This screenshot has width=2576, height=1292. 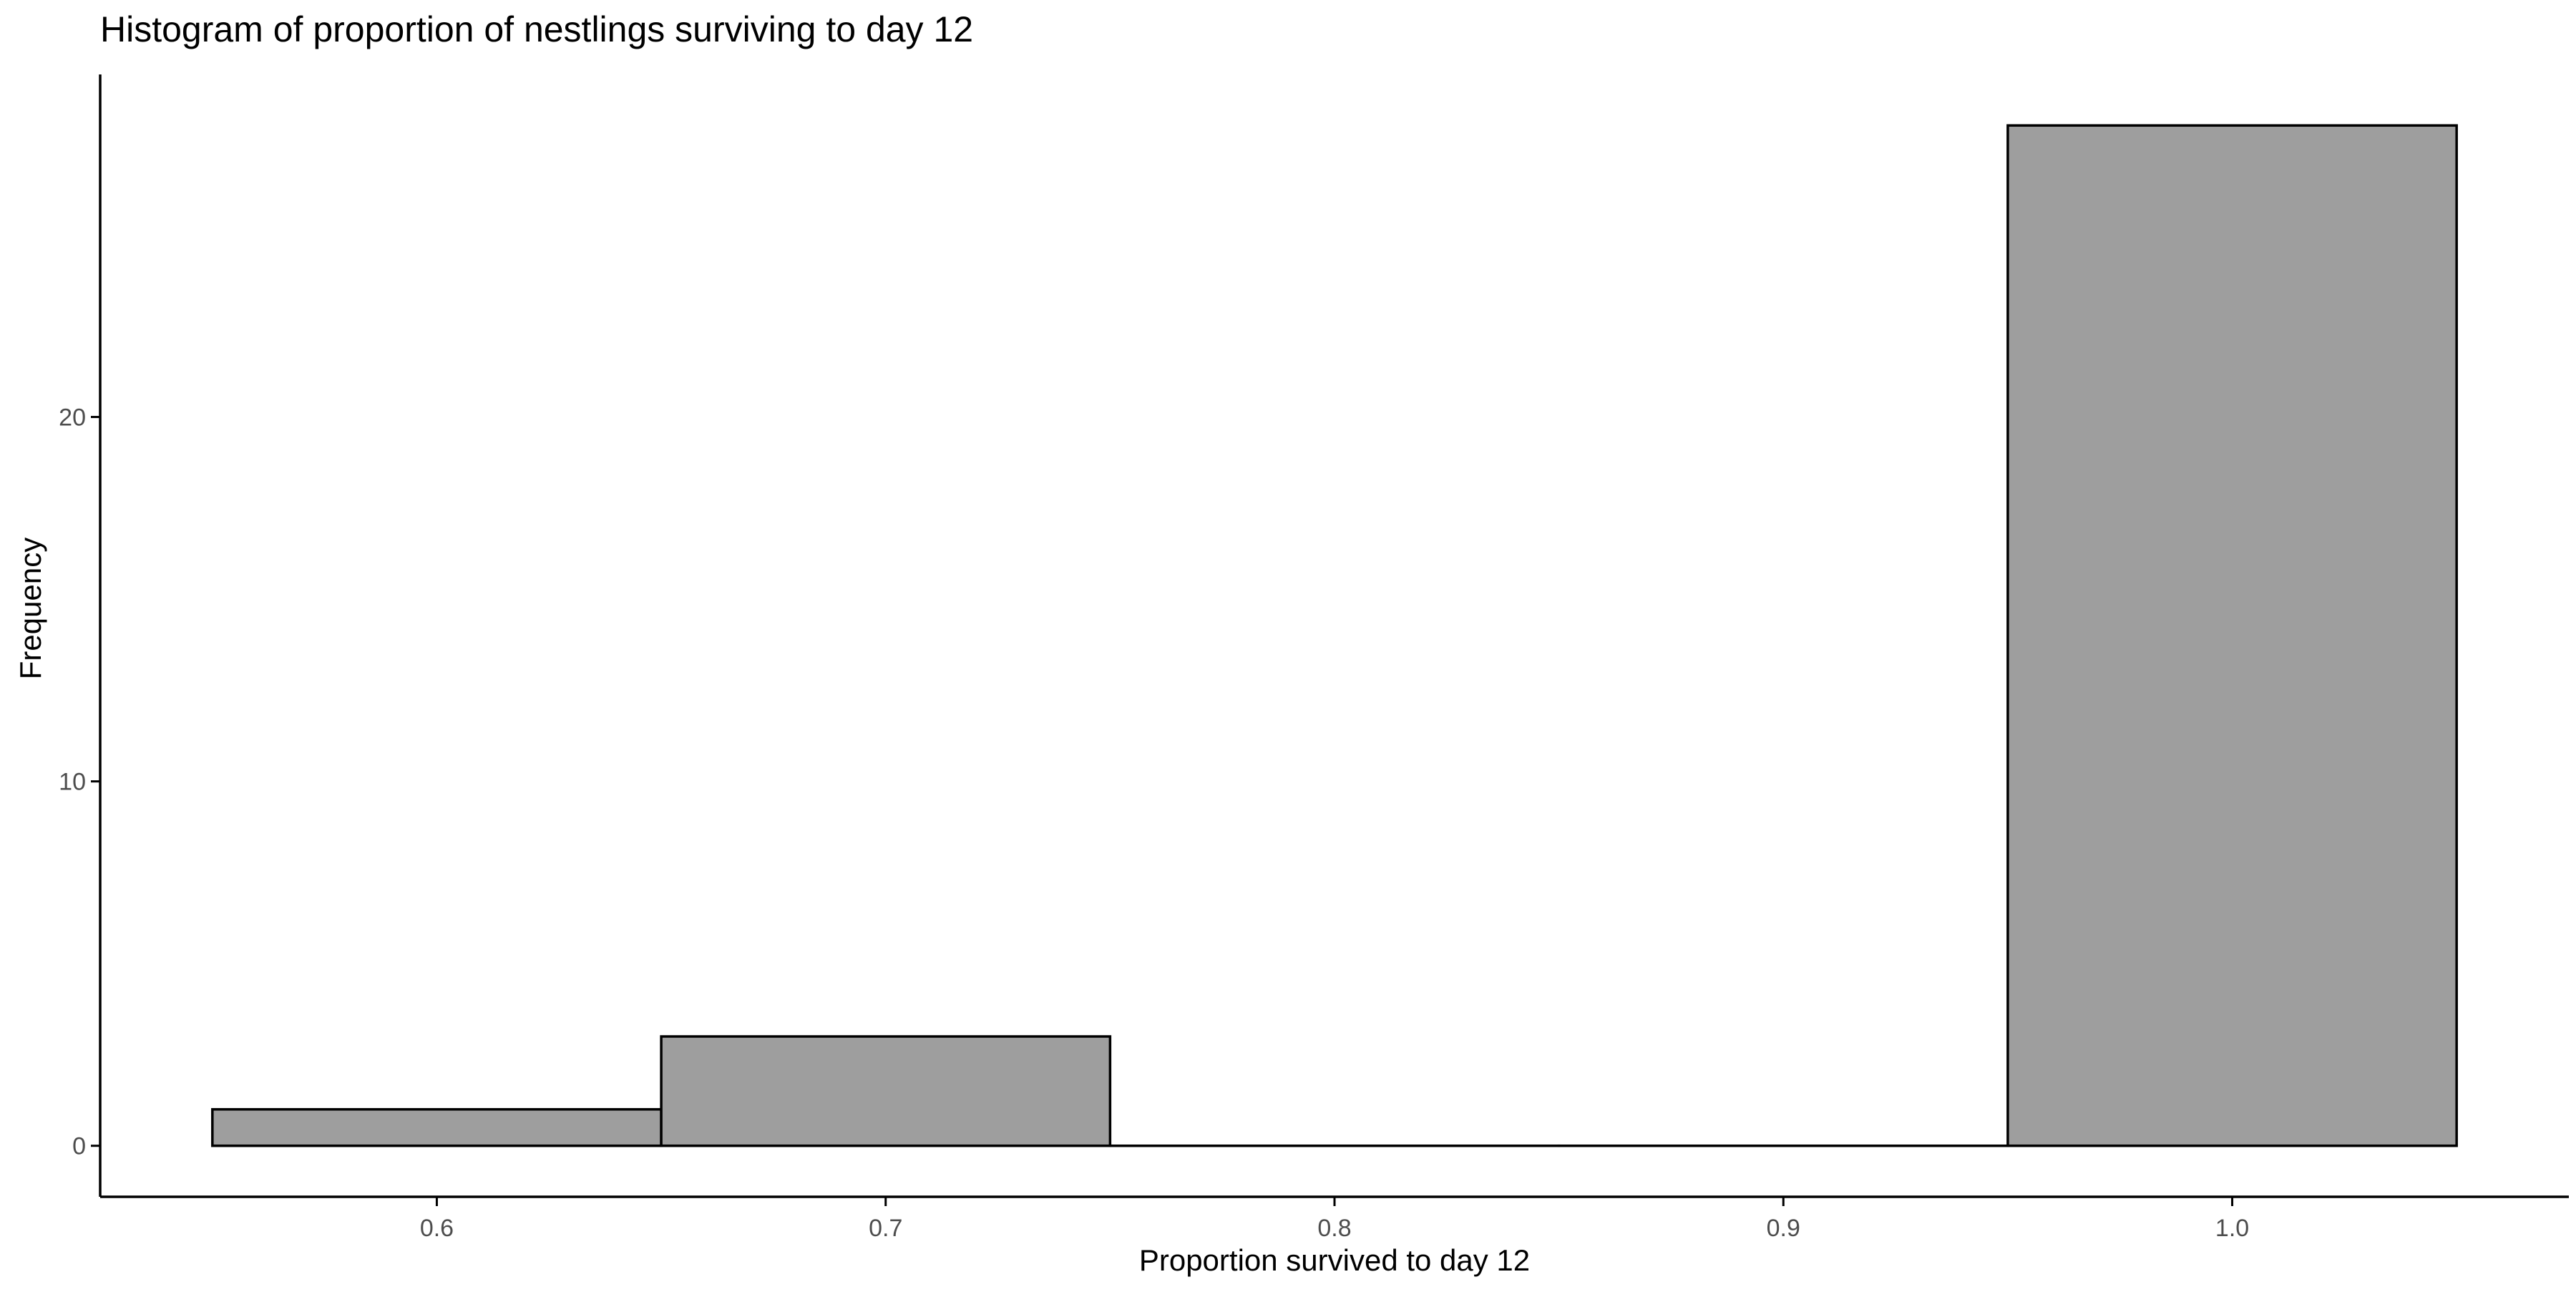 What do you see at coordinates (1334, 1228) in the screenshot?
I see `x-tick-label: 0.8` at bounding box center [1334, 1228].